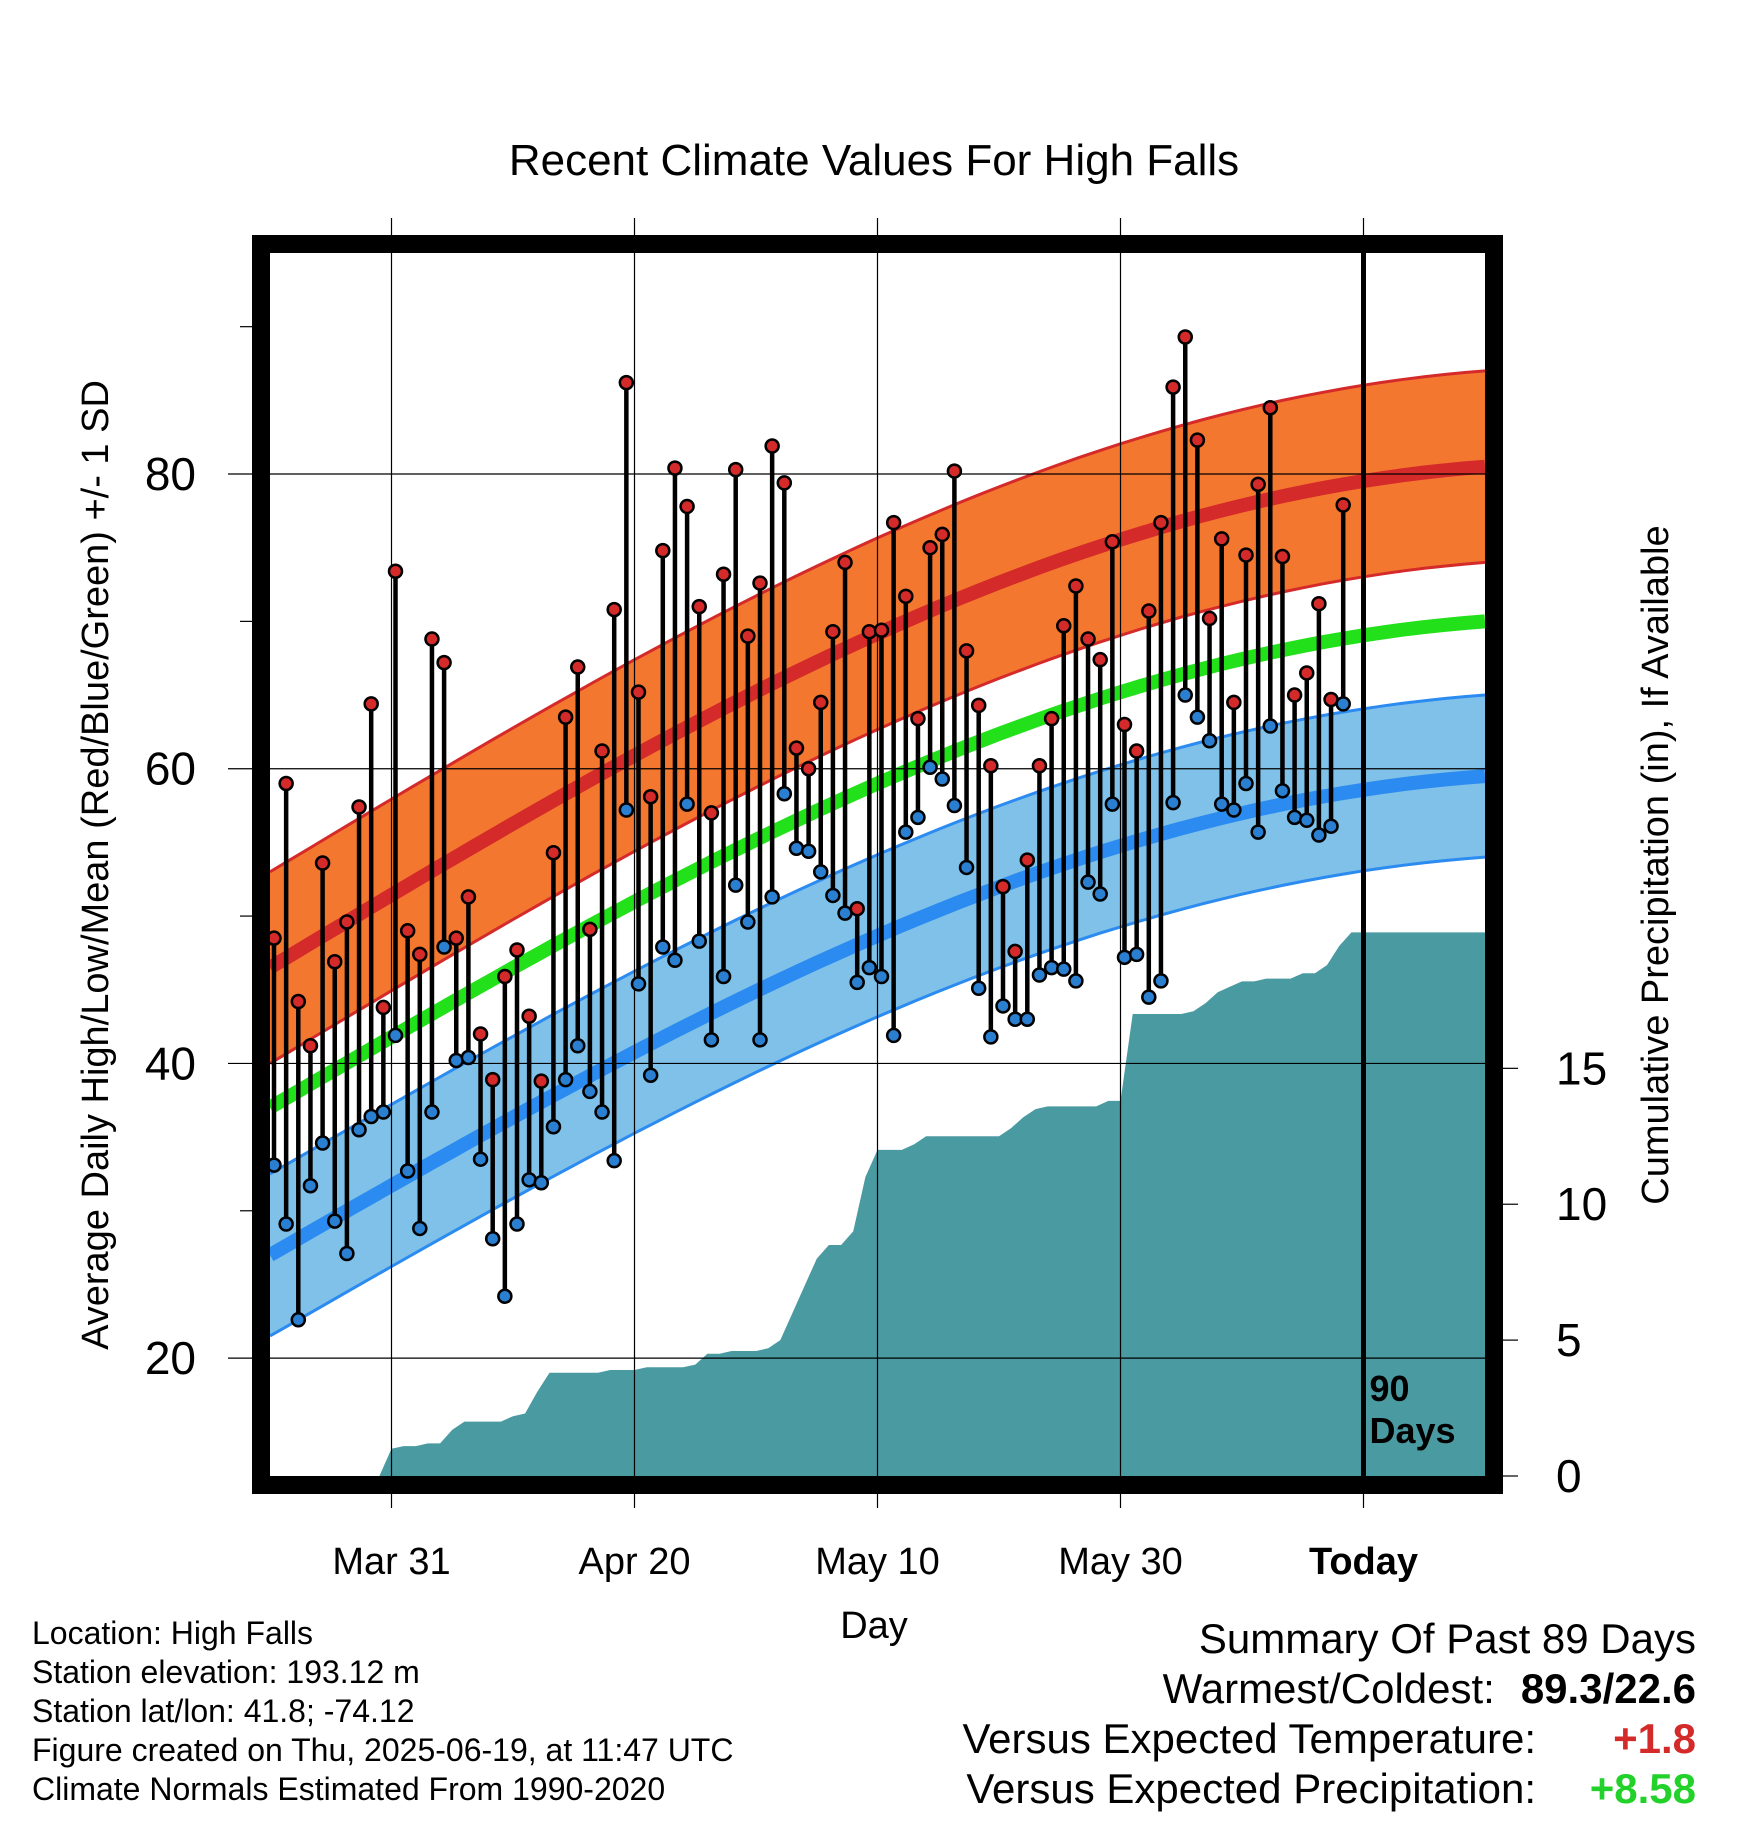 The image size is (1748, 1828). I want to click on precip-line: Versus Expected Precipitation: +8.58, so click(1329, 1789).